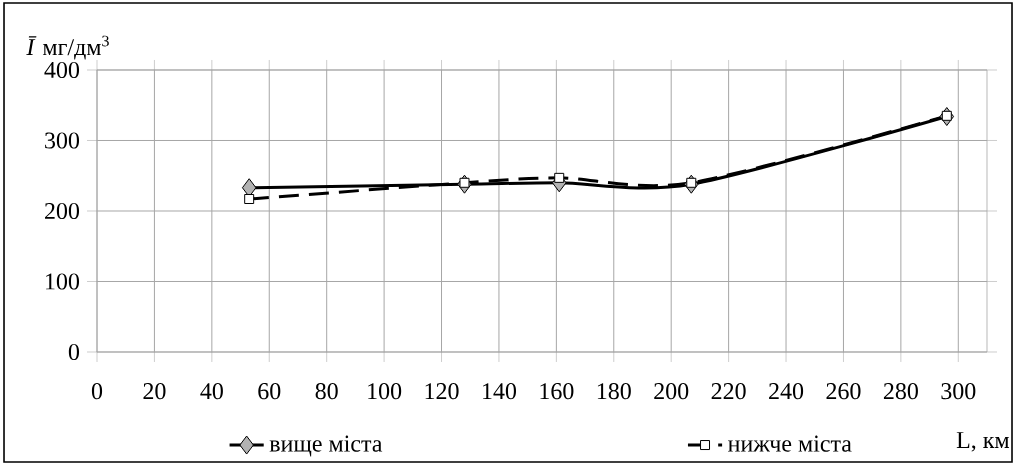 The width and height of the screenshot is (1015, 464). What do you see at coordinates (62, 211) in the screenshot?
I see `y-tick-label: 200` at bounding box center [62, 211].